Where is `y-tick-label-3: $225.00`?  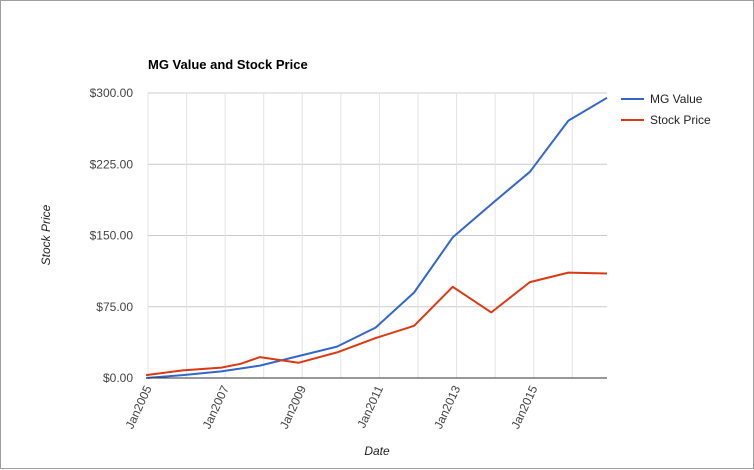 y-tick-label-3: $225.00 is located at coordinates (112, 164).